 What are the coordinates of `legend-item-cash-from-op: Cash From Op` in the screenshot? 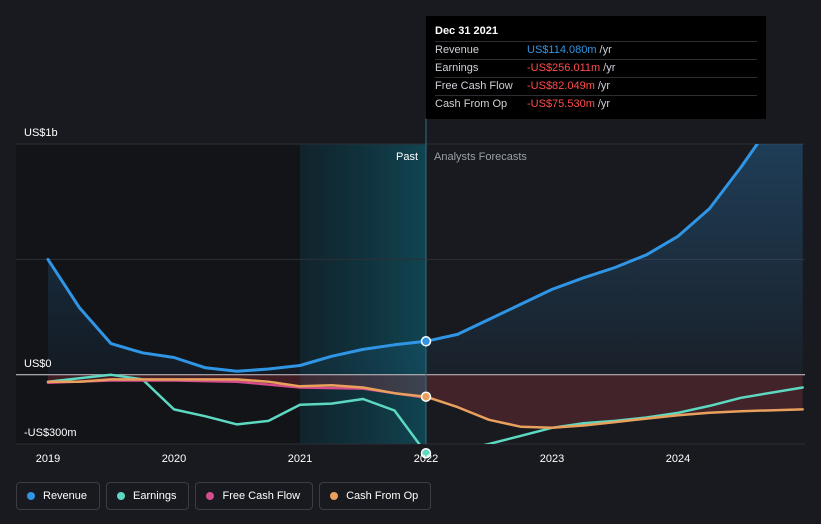 It's located at (375, 496).